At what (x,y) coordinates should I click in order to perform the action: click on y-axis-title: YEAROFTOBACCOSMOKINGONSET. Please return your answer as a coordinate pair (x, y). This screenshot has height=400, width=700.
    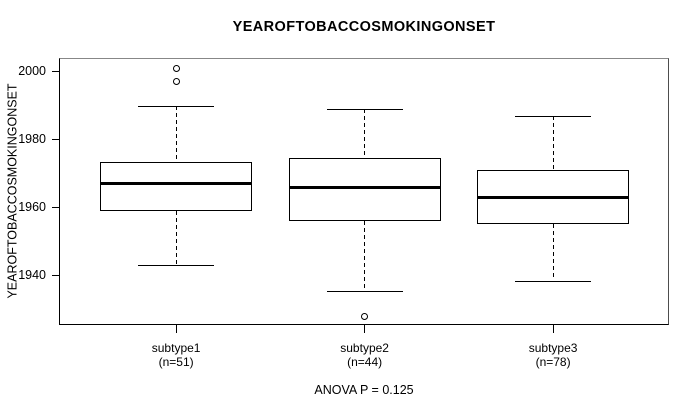
    Looking at the image, I should click on (12, 191).